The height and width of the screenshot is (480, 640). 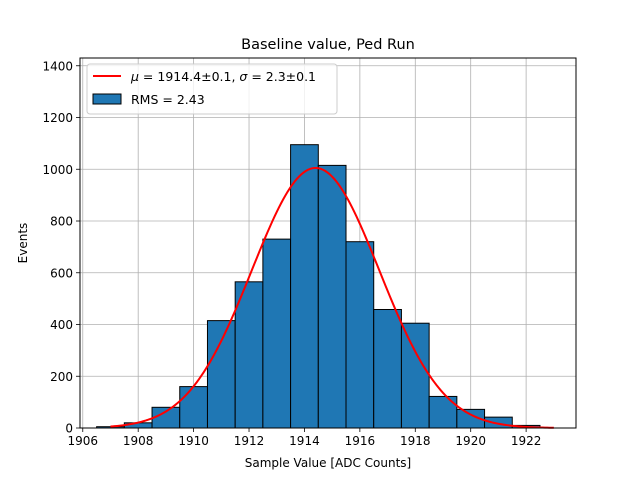 What do you see at coordinates (69, 429) in the screenshot?
I see `y-tick-label: 0` at bounding box center [69, 429].